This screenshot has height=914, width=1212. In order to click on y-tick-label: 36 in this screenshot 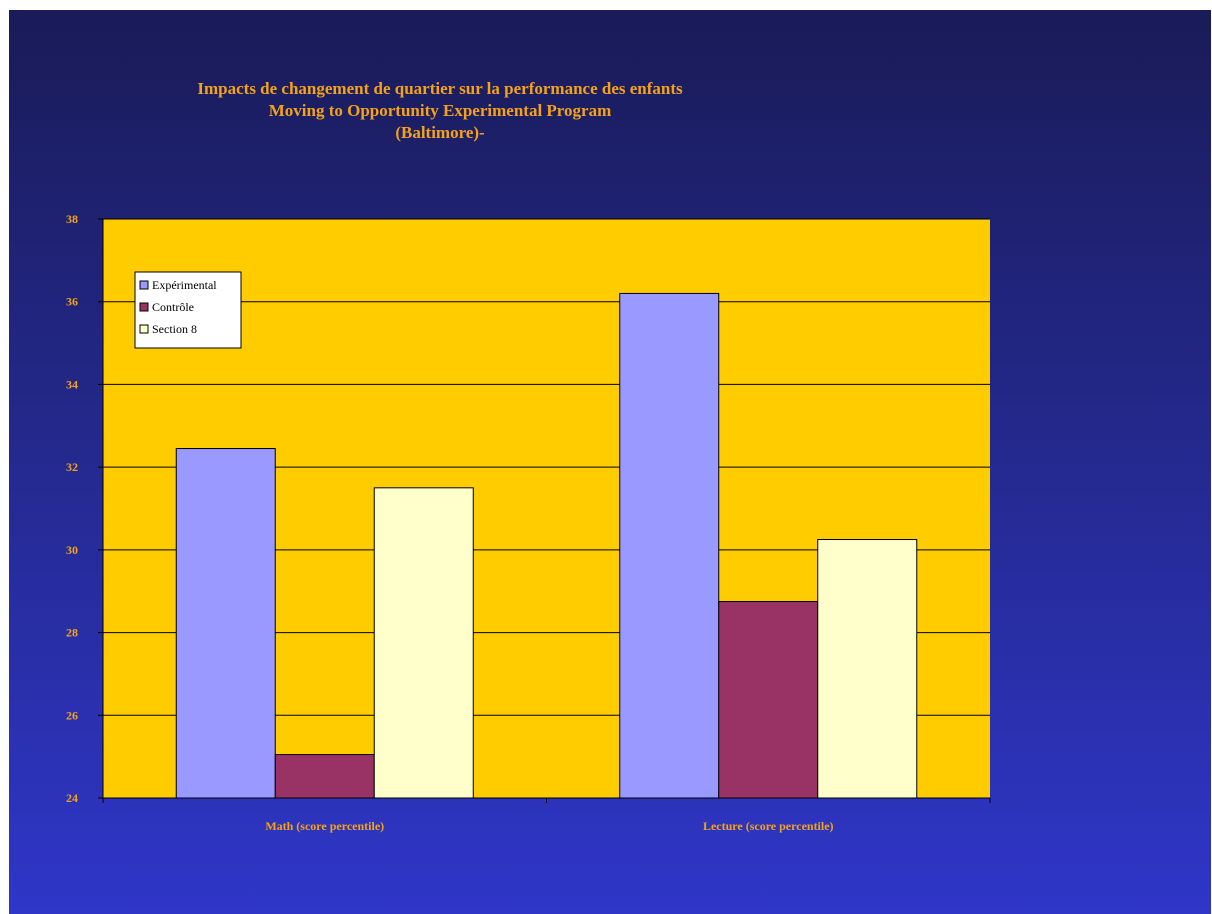, I will do `click(72, 302)`.